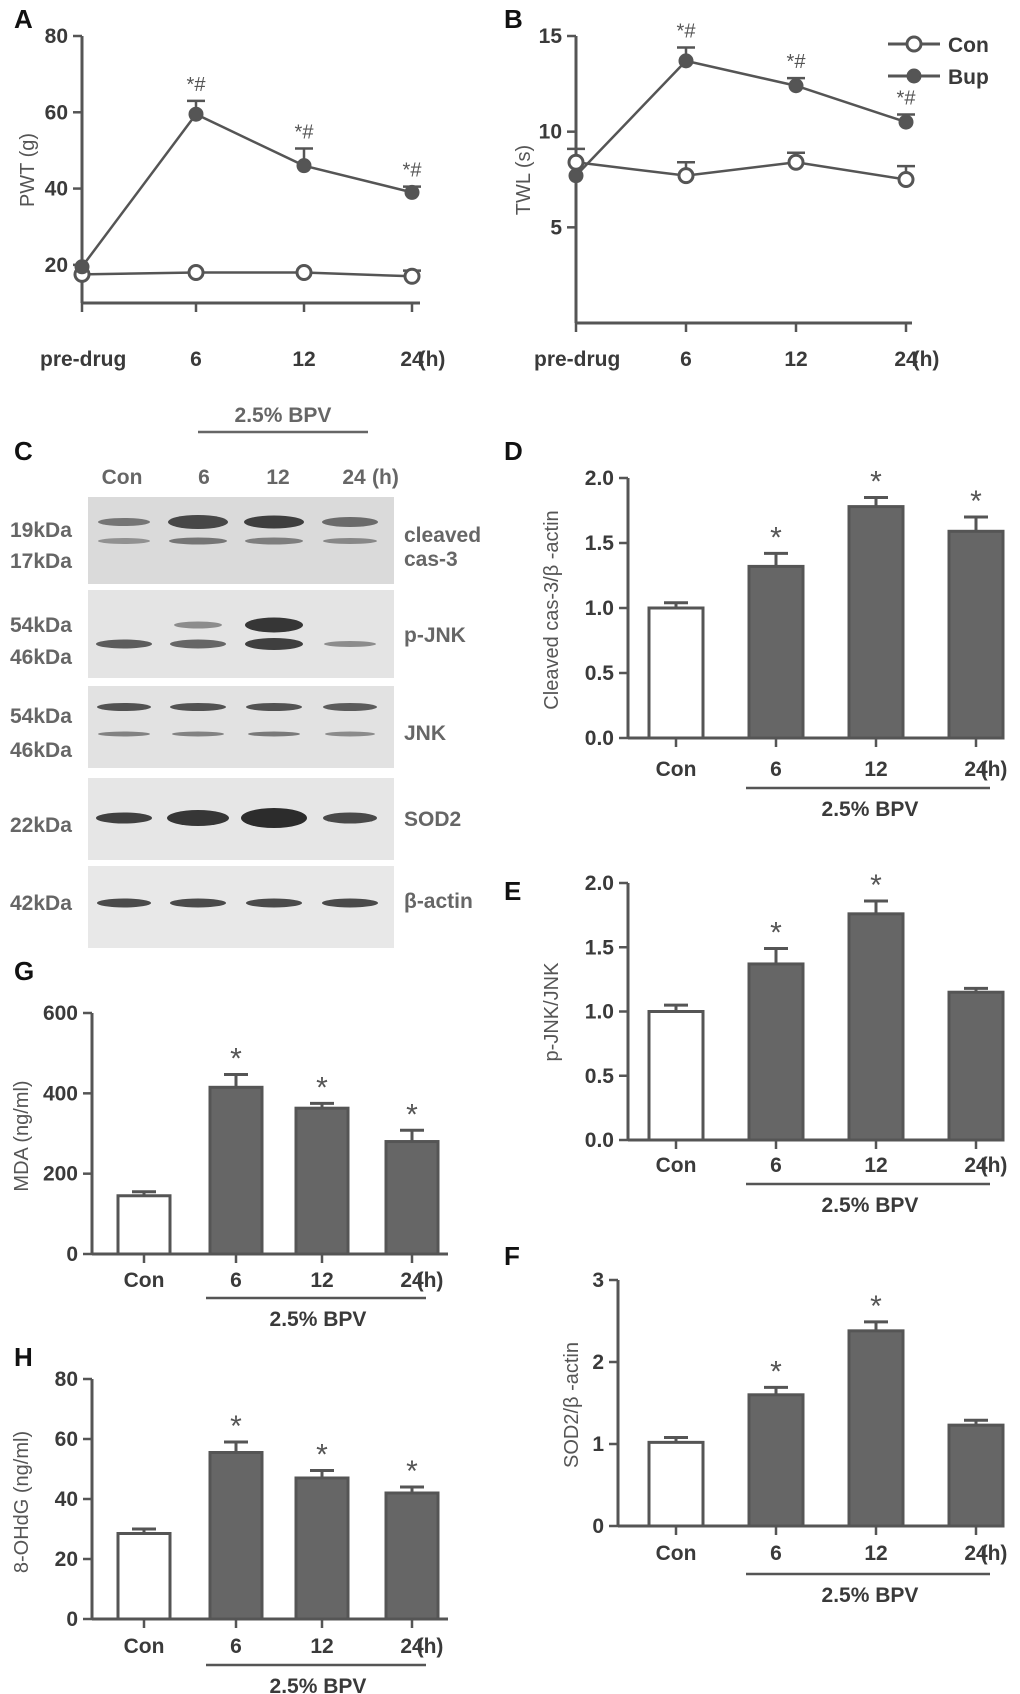 The image size is (1020, 1694). I want to click on series-line, so click(741, 118).